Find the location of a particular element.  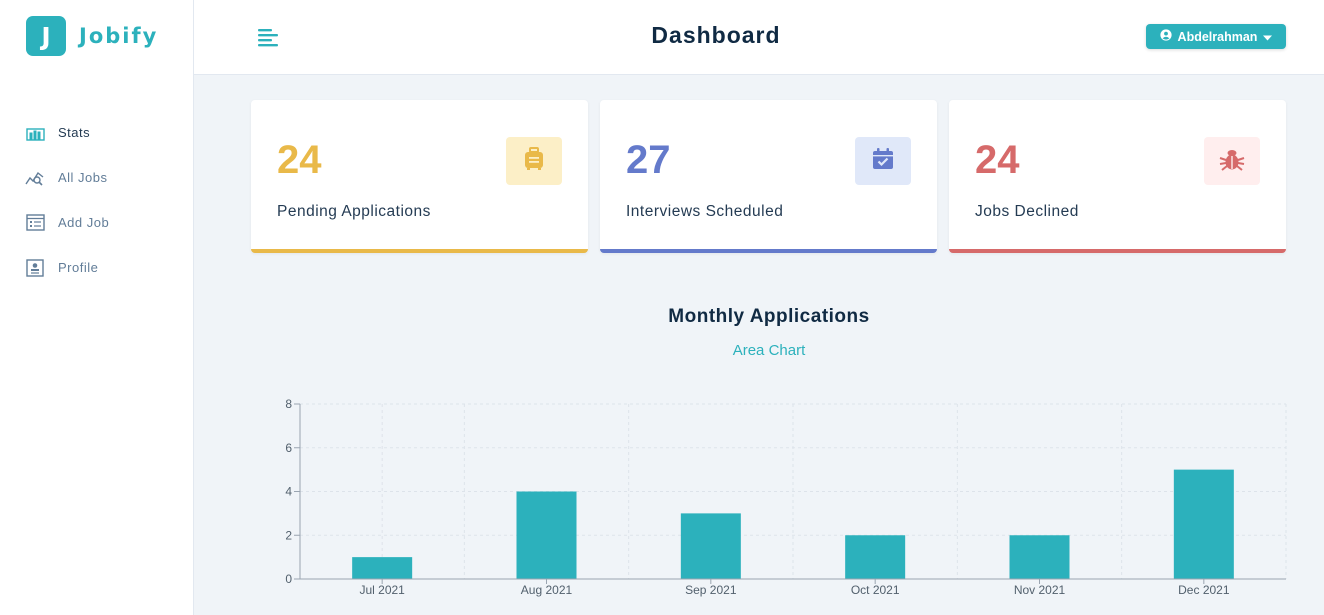

sidebar-nav: Stats All Jobs is located at coordinates (67, 200).